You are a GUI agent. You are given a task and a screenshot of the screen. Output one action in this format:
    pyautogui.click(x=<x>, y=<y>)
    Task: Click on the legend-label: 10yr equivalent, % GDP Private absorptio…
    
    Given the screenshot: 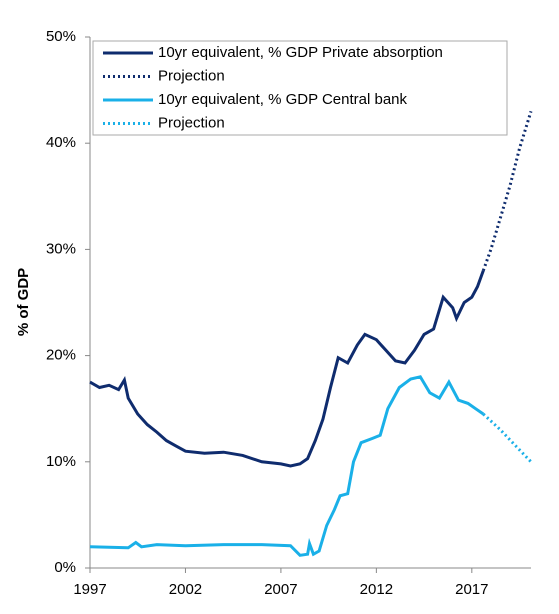 What is the action you would take?
    pyautogui.click(x=300, y=52)
    